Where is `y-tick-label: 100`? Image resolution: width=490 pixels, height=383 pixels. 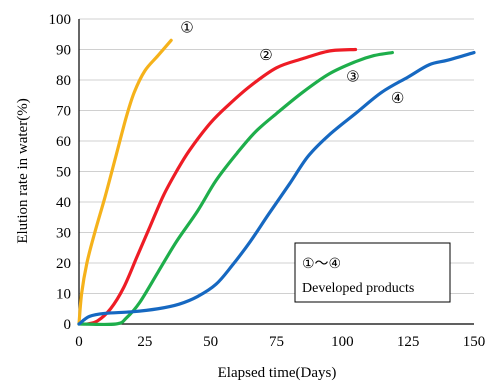 y-tick-label: 100 is located at coordinates (60, 20).